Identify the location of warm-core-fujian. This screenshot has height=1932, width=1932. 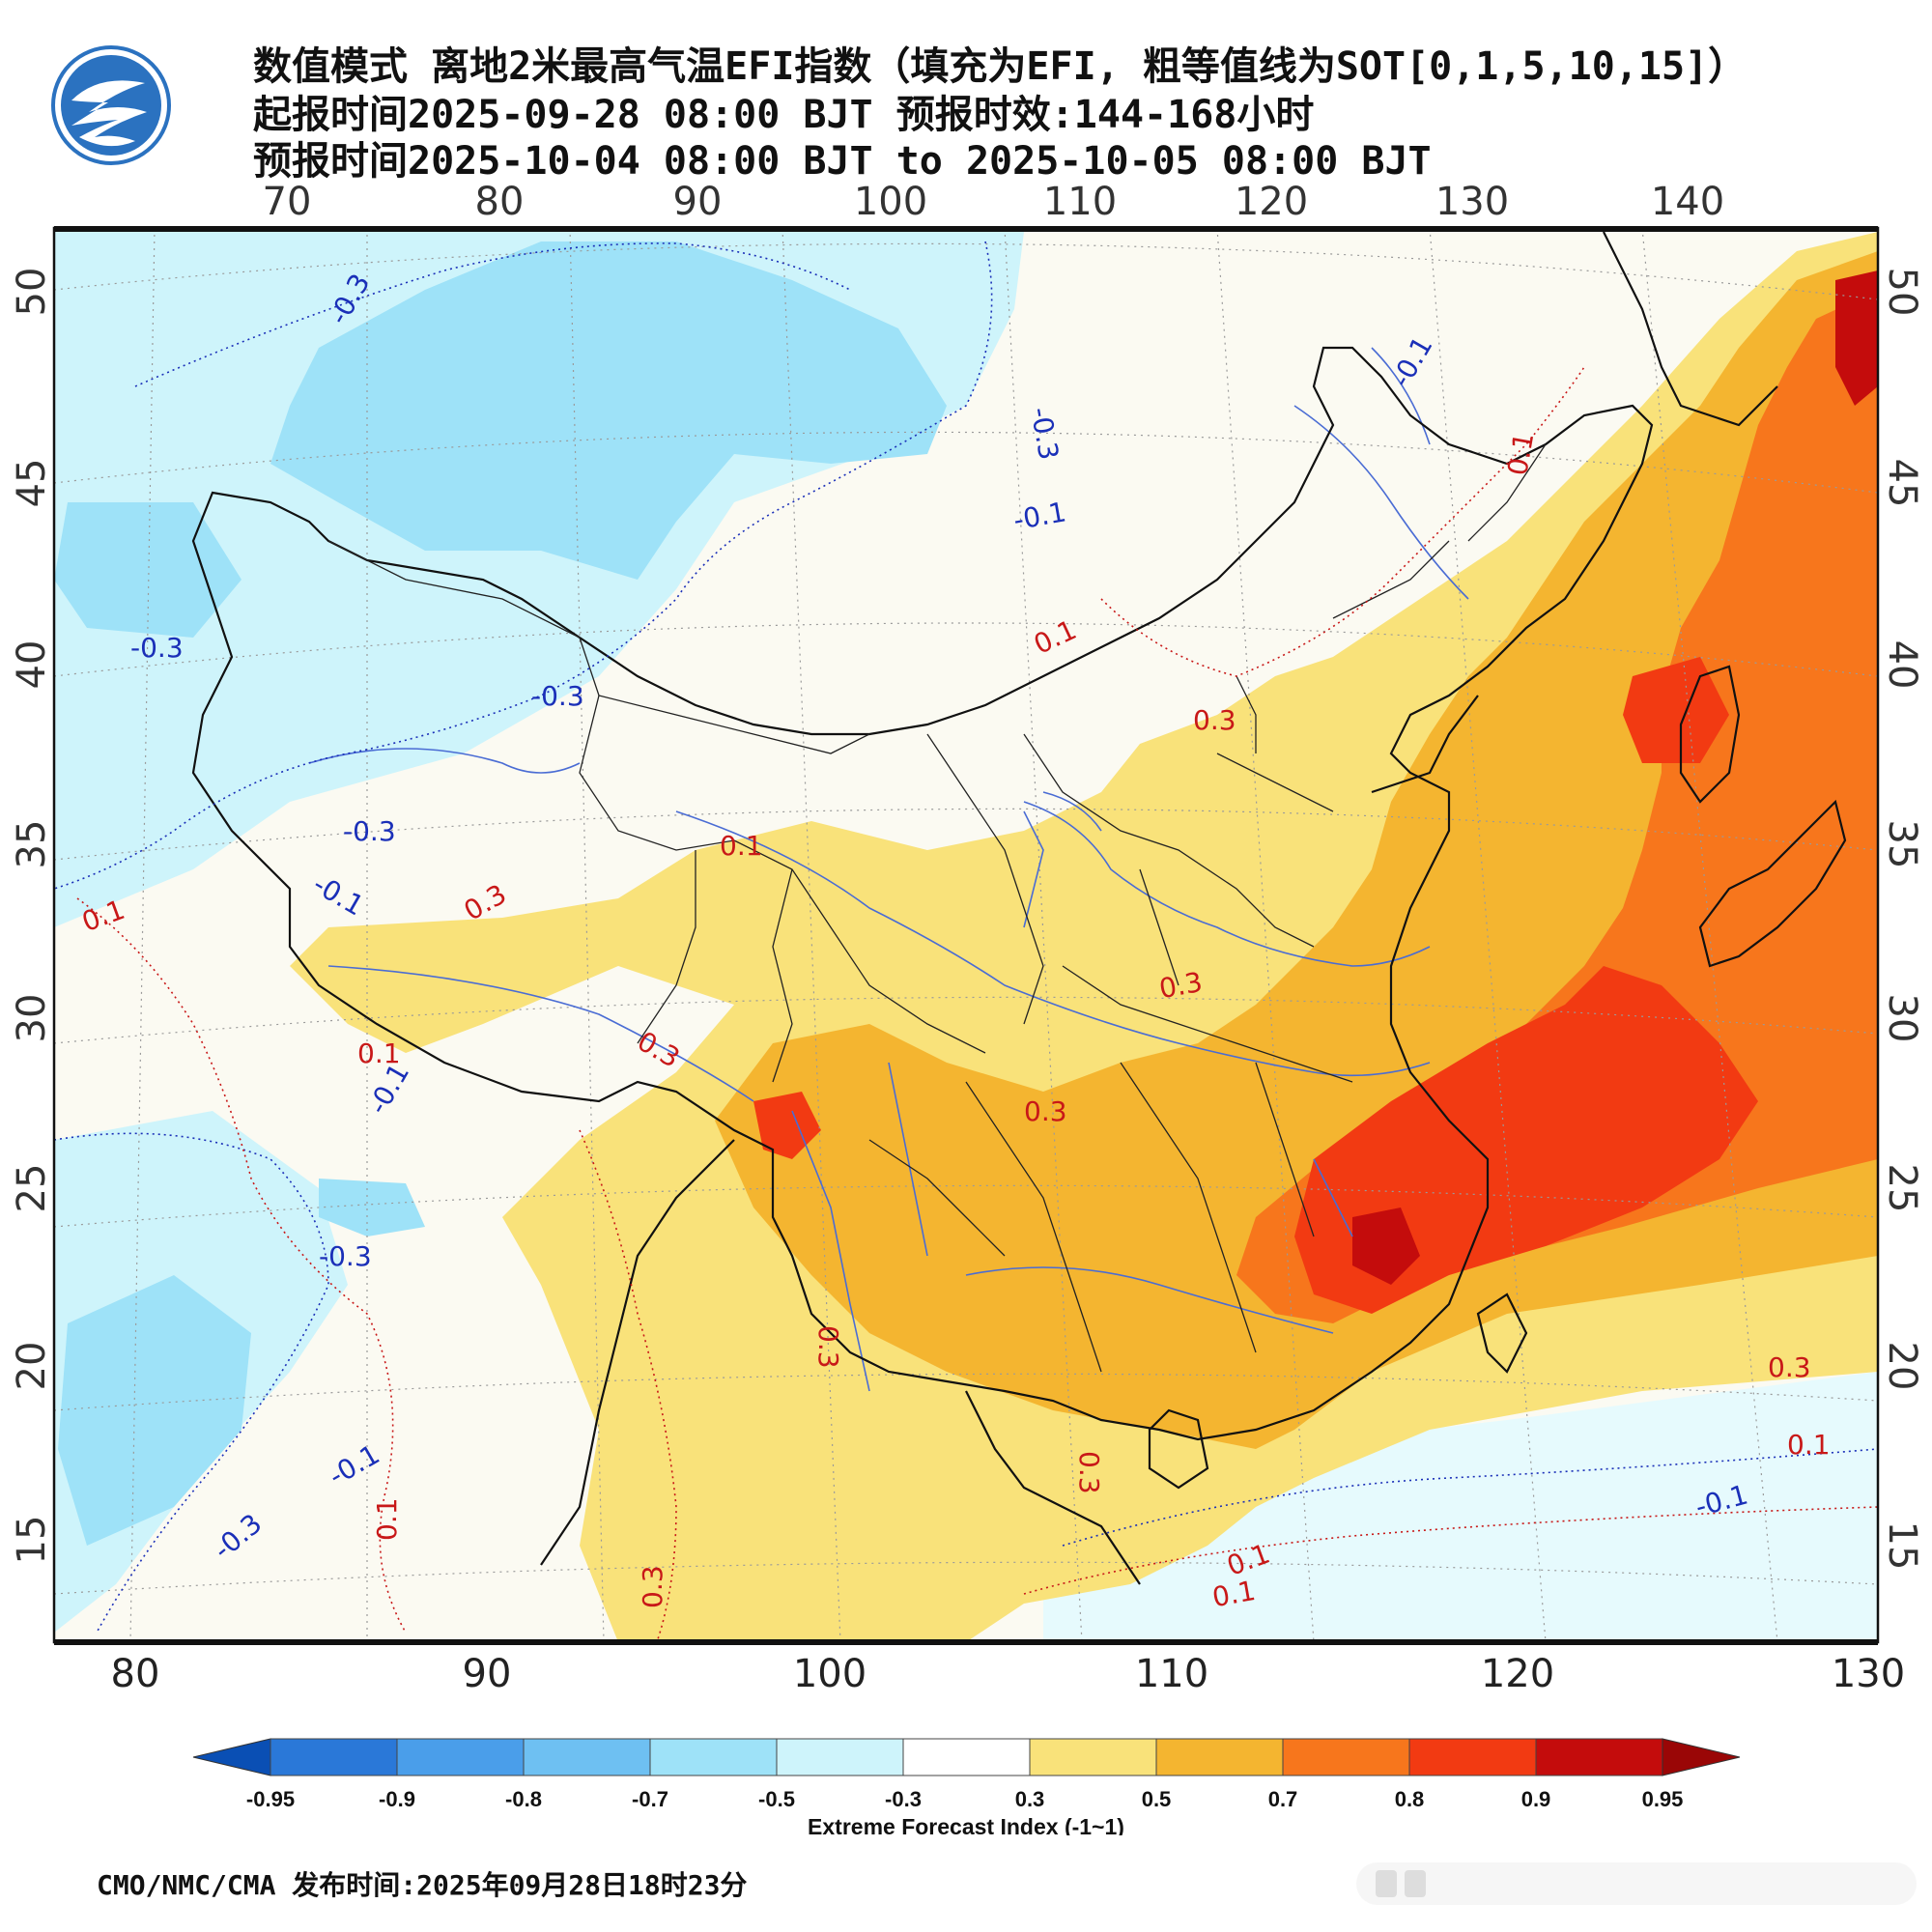
(1386, 1246).